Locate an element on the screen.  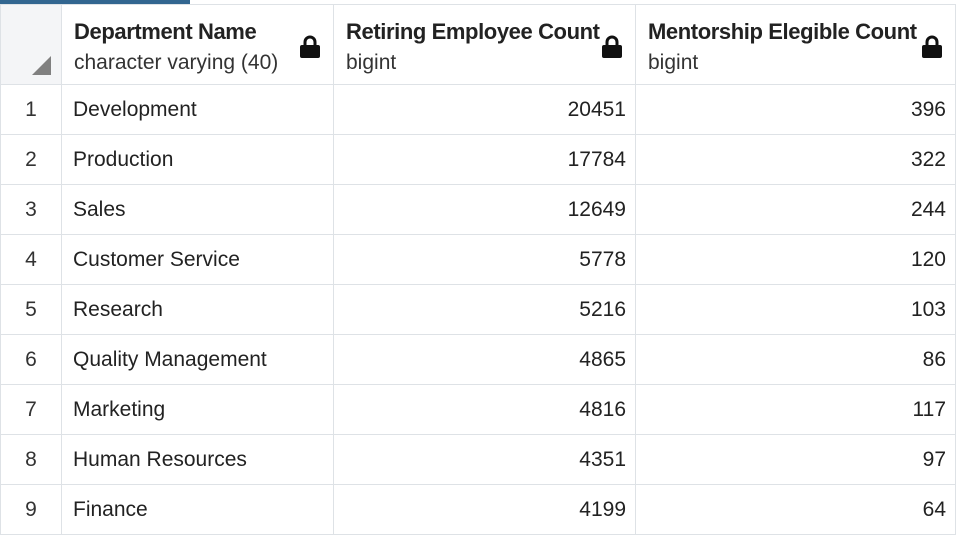
column-name: Retiring Employee Count is located at coordinates (473, 31).